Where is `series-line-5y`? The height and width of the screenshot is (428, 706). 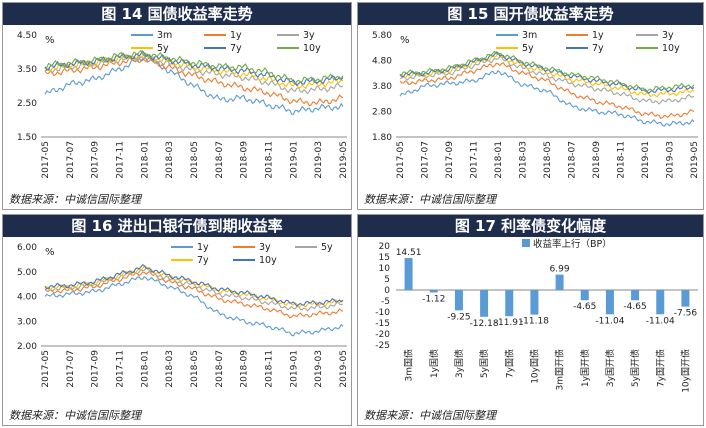
series-line-5y is located at coordinates (547, 75).